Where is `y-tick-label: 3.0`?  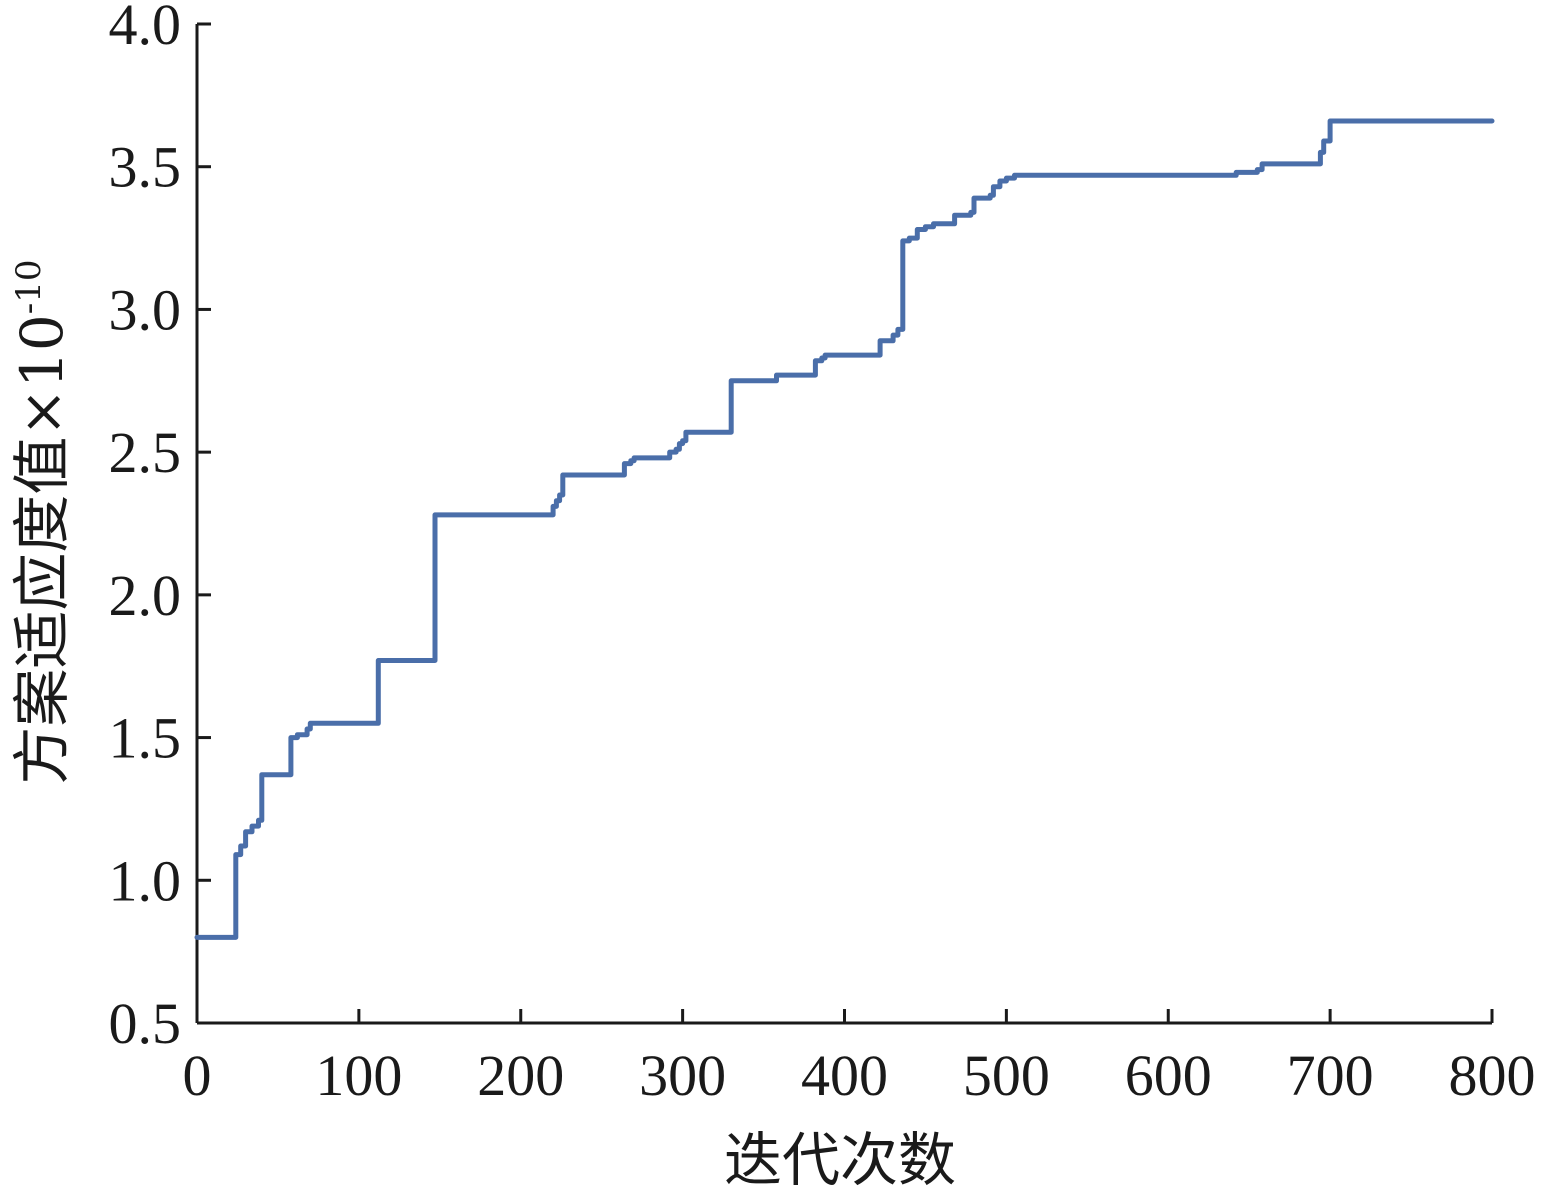 y-tick-label: 3.0 is located at coordinates (145, 309).